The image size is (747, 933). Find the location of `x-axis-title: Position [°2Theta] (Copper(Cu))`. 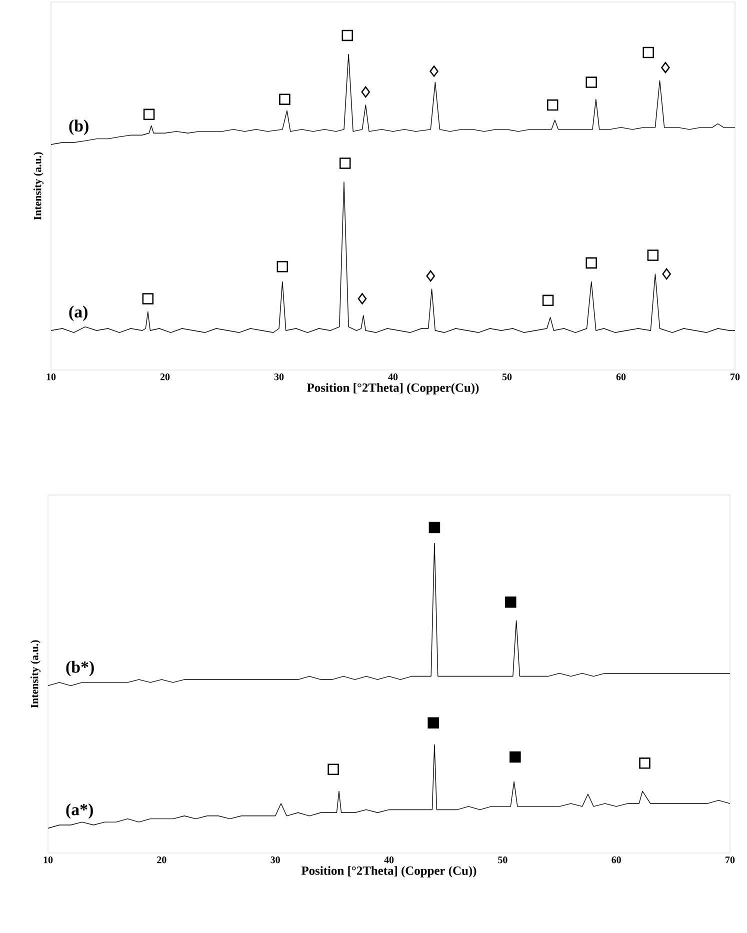

x-axis-title: Position [°2Theta] (Copper(Cu)) is located at coordinates (393, 388).